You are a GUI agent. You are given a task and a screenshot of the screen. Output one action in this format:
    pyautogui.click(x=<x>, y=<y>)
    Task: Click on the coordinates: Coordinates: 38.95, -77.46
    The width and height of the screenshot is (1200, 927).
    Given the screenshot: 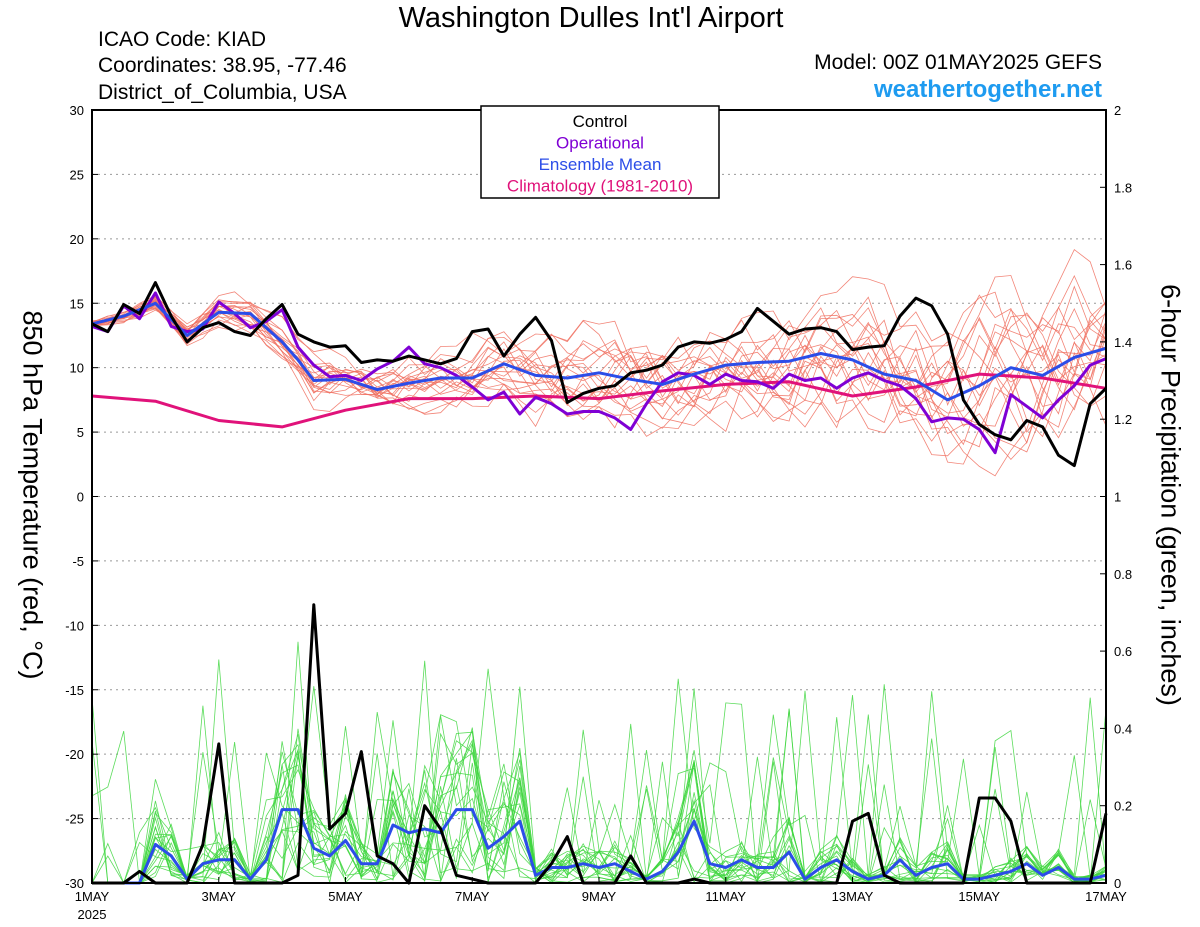 What is the action you would take?
    pyautogui.click(x=222, y=65)
    